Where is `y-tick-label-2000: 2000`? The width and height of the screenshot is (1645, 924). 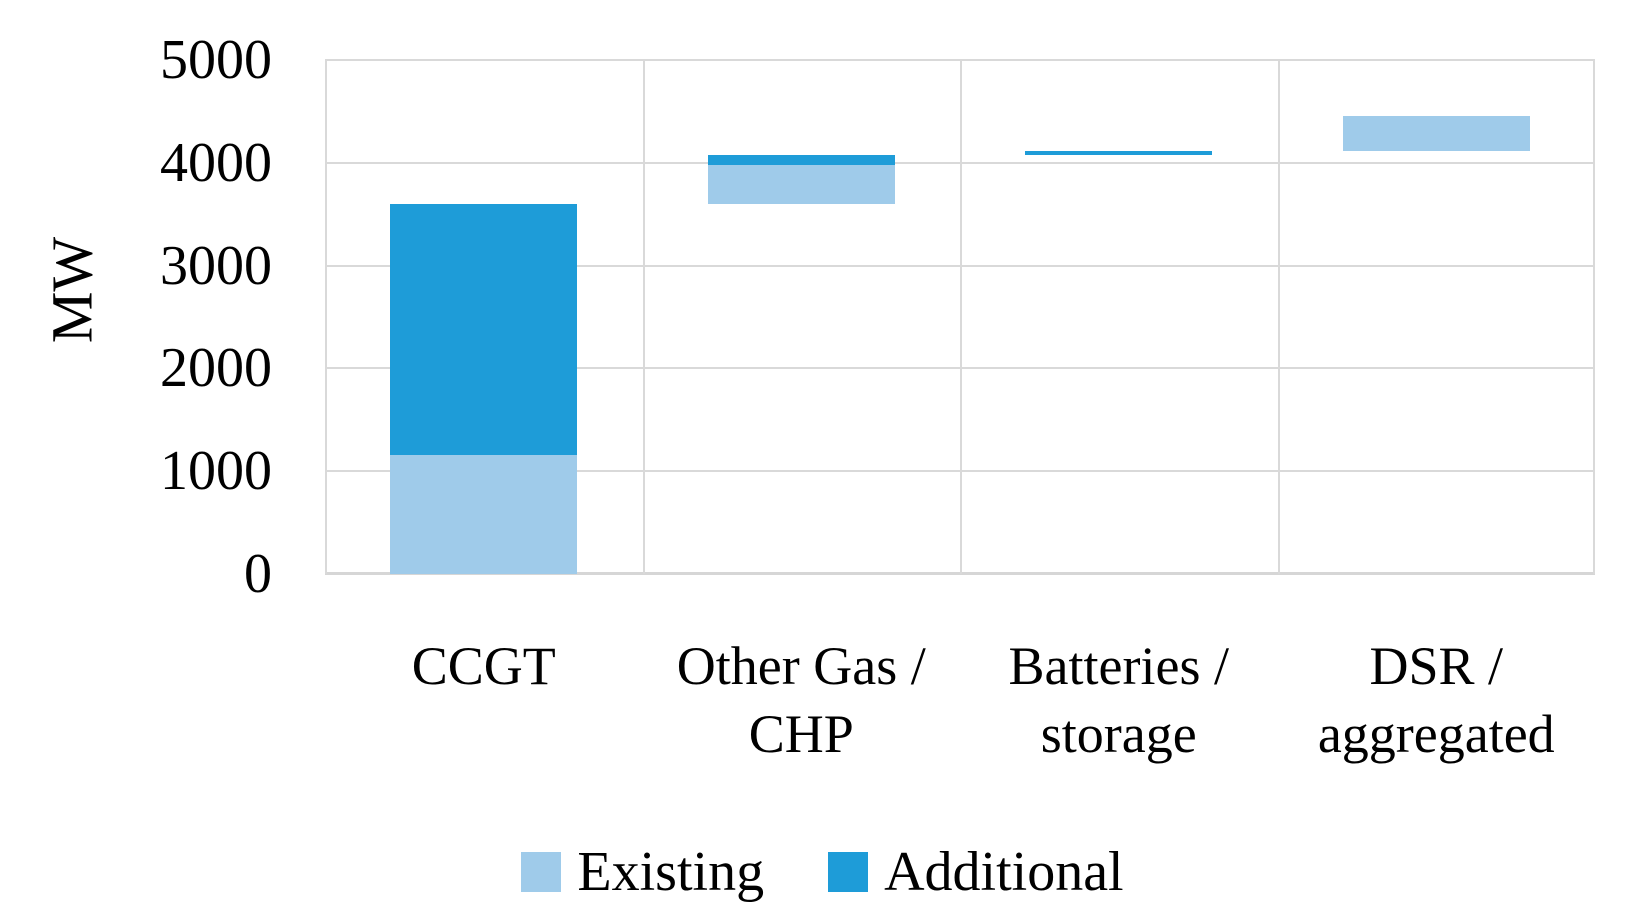
y-tick-label-2000: 2000 is located at coordinates (216, 368).